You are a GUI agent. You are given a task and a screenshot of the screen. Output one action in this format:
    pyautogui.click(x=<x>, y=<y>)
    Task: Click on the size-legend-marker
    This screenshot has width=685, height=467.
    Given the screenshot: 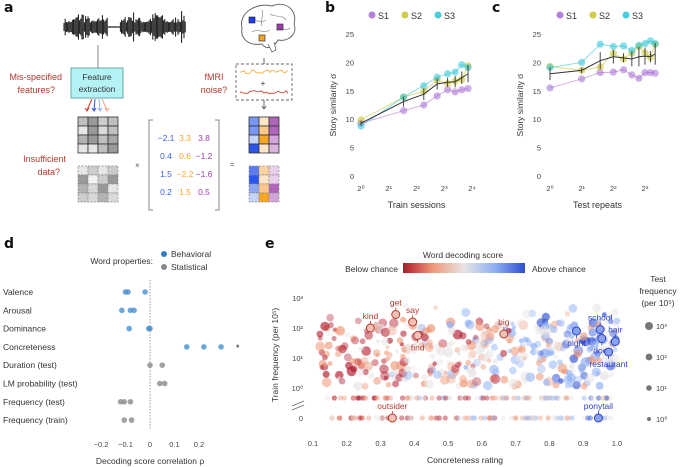 What is the action you would take?
    pyautogui.click(x=649, y=326)
    